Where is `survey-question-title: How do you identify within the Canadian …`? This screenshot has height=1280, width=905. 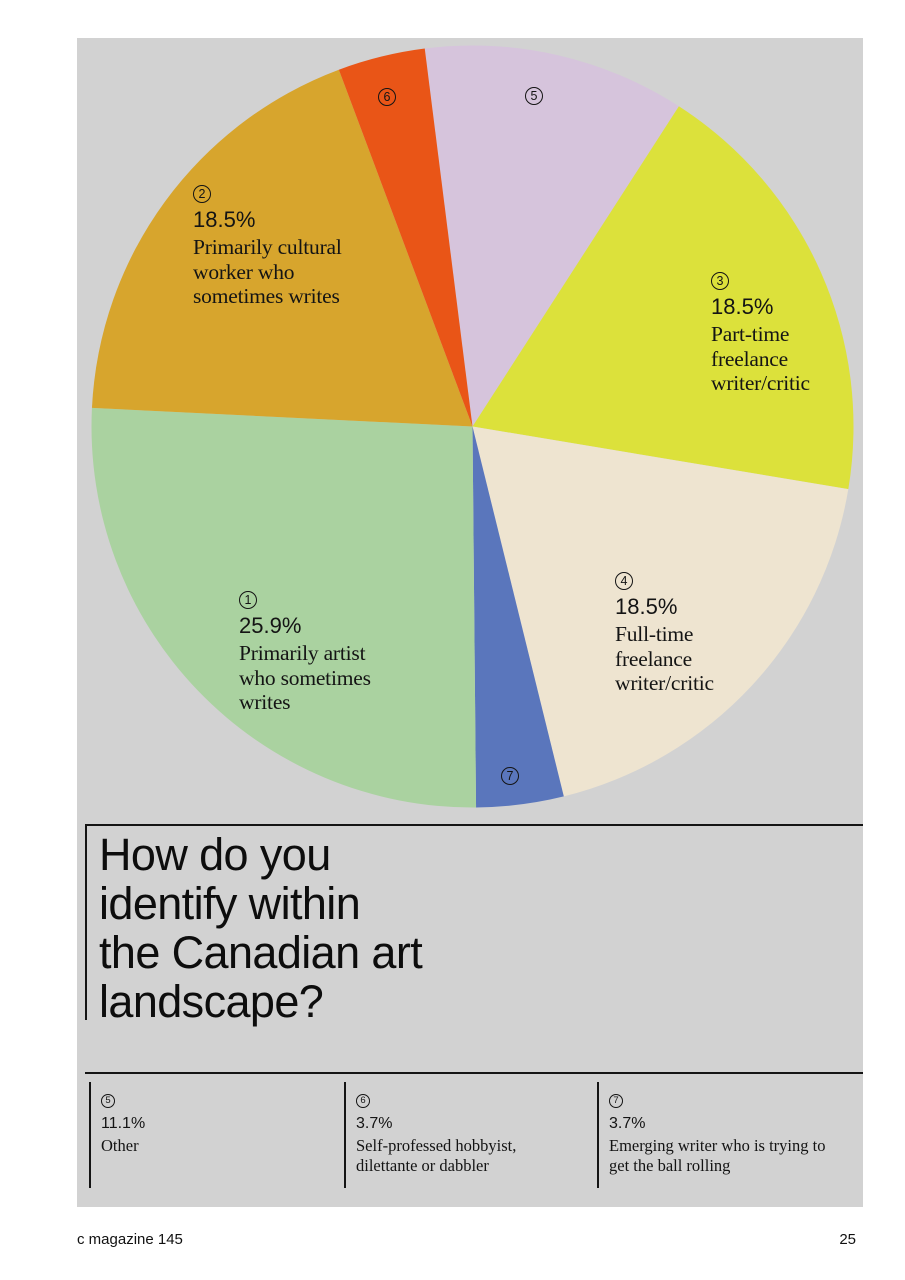
survey-question-title: How do you identify within the Canadian … is located at coordinates (261, 928).